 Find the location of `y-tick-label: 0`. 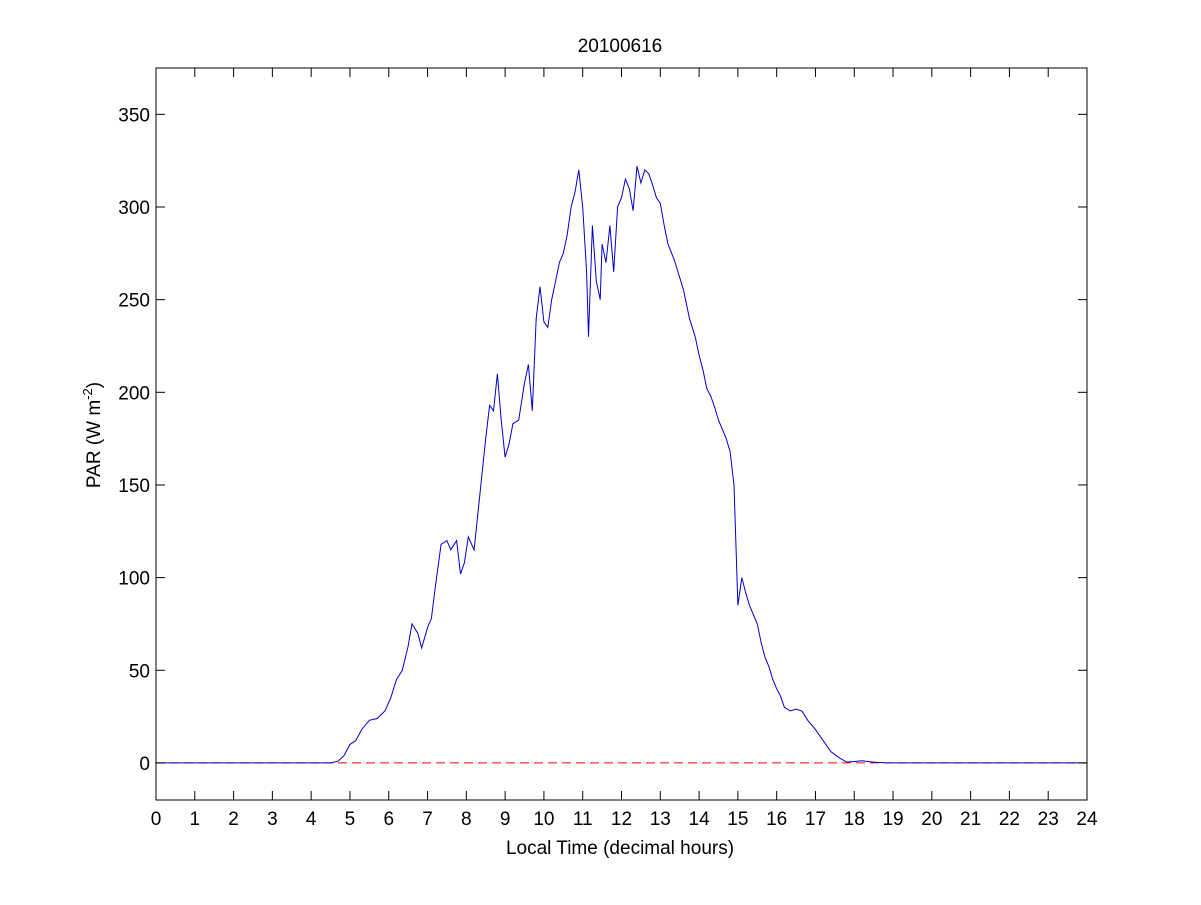

y-tick-label: 0 is located at coordinates (144, 764).